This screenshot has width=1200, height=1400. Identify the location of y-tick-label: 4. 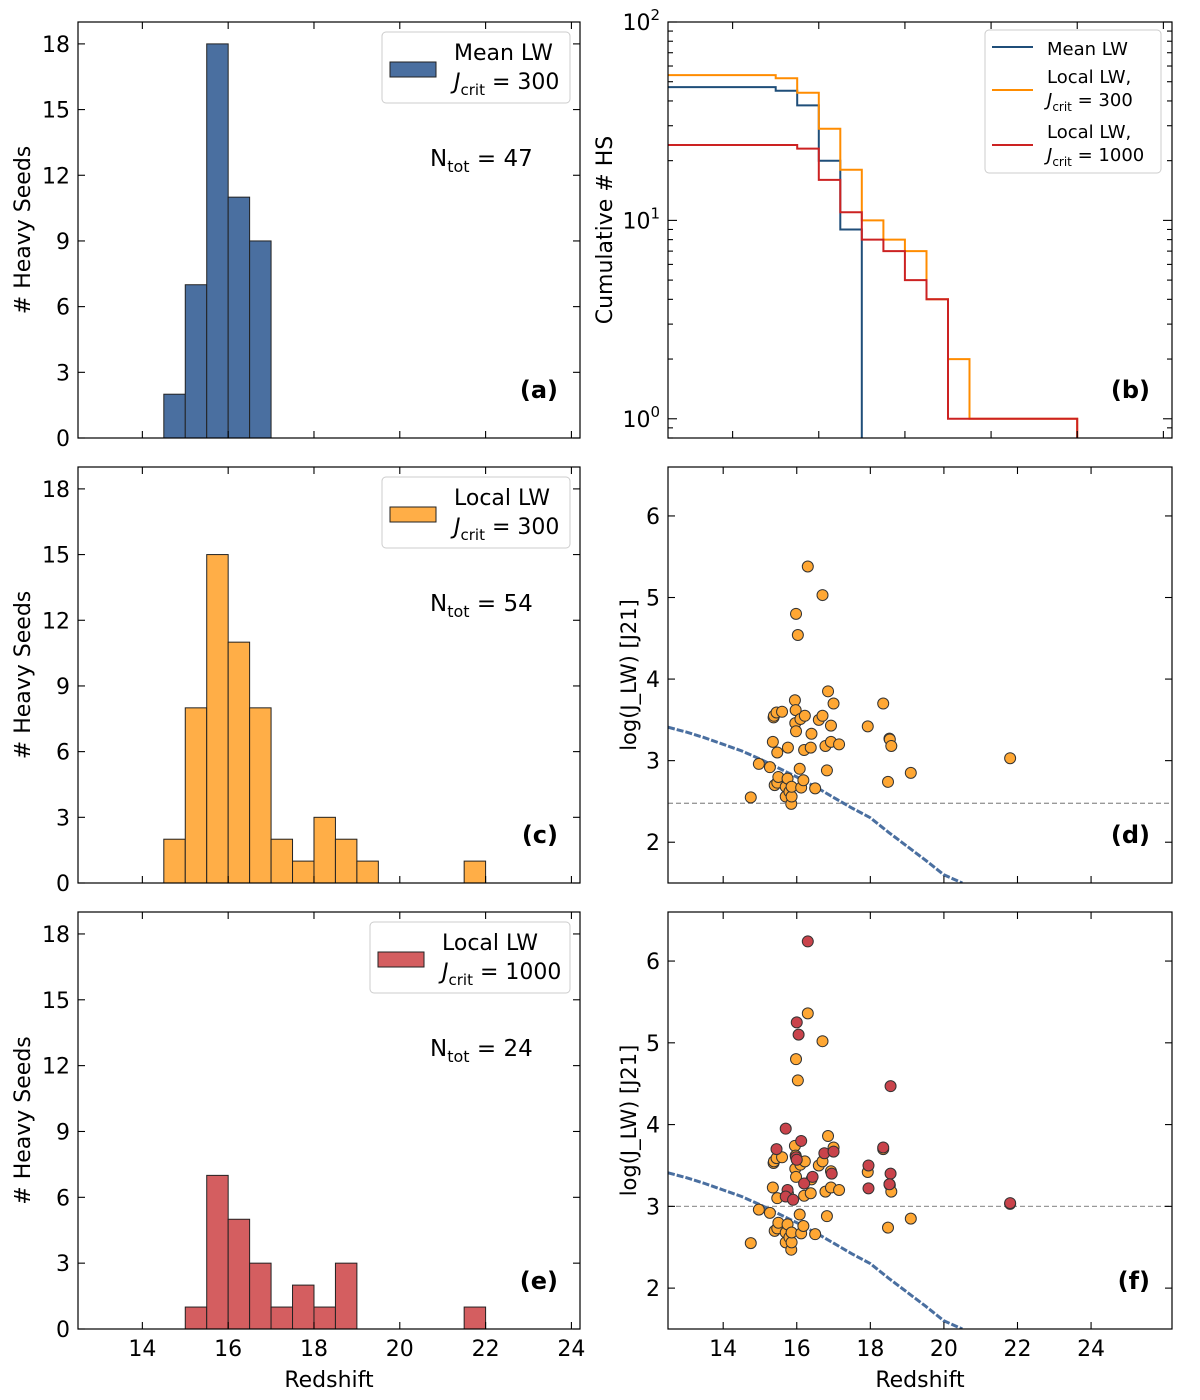
(653, 1126).